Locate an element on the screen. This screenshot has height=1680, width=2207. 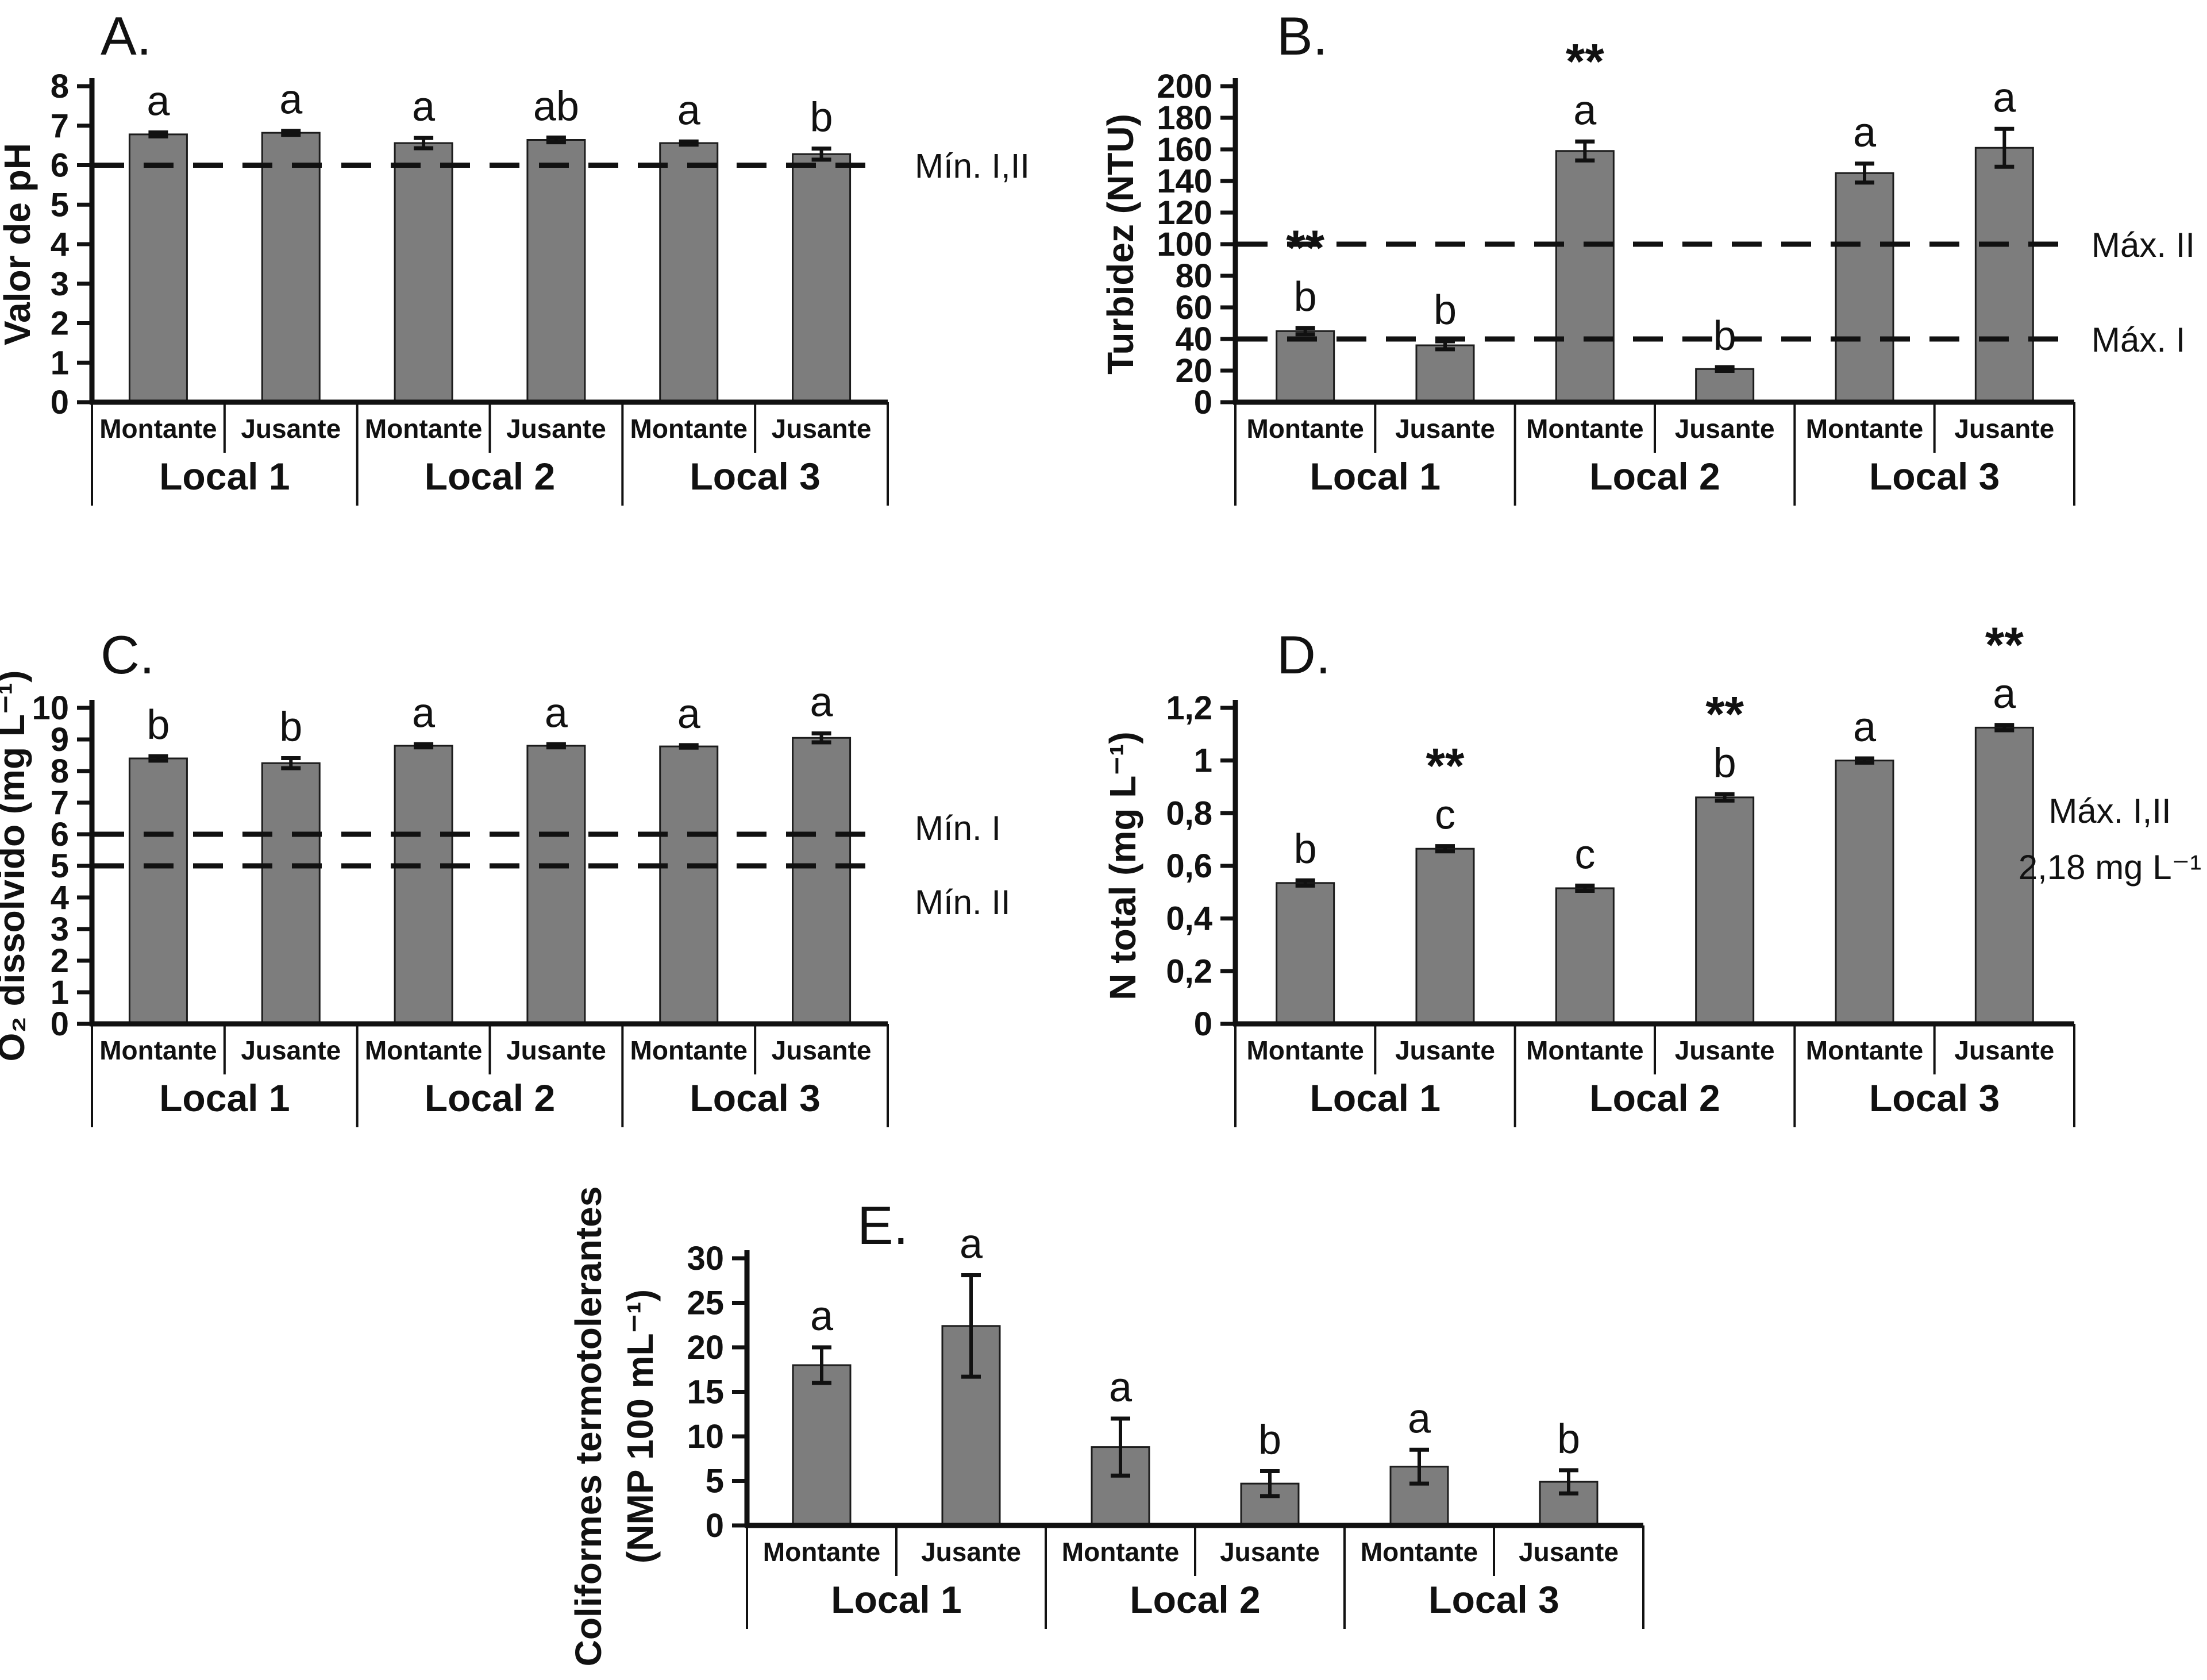
panel-B-y-tick-label-2: 40 is located at coordinates (1194, 339).